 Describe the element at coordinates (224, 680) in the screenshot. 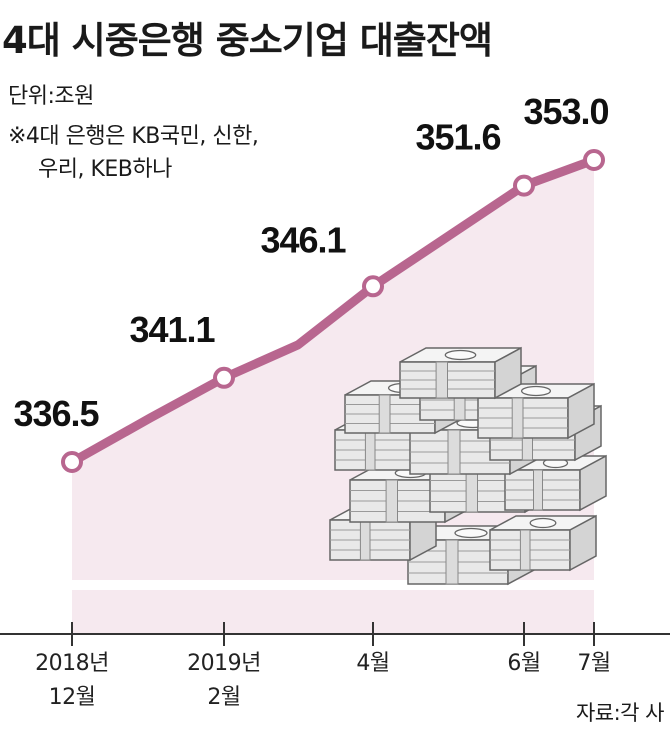

I see `x-tick-label: 2019년 2월` at that location.